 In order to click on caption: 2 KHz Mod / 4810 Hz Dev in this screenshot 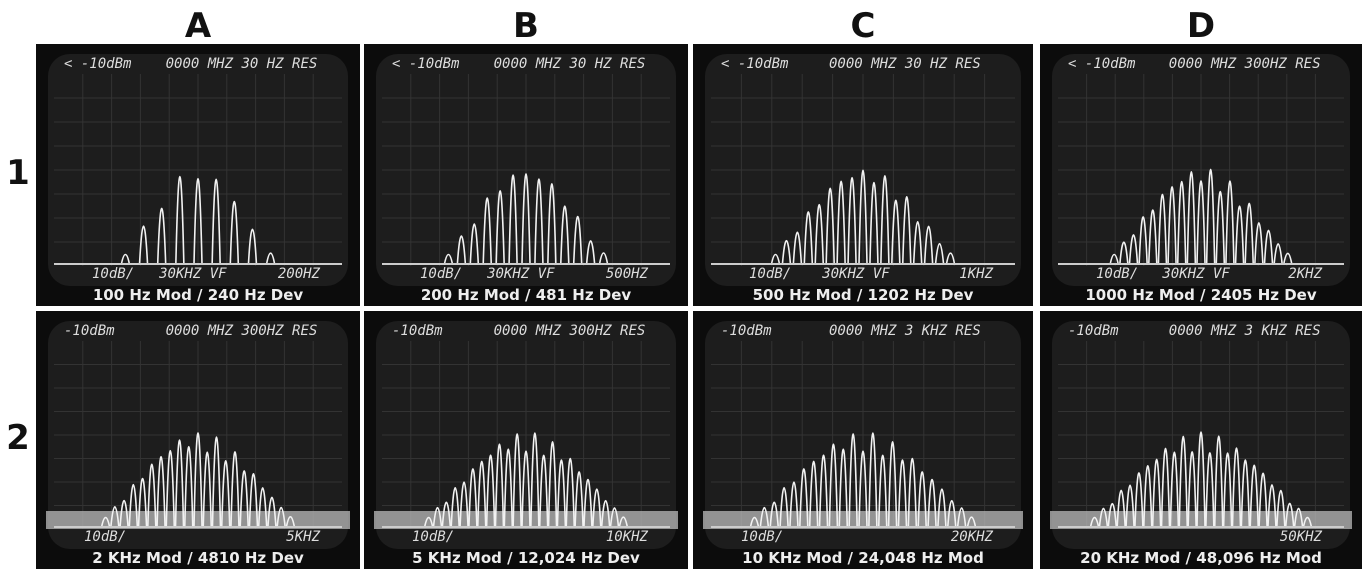, I will do `click(198, 558)`.